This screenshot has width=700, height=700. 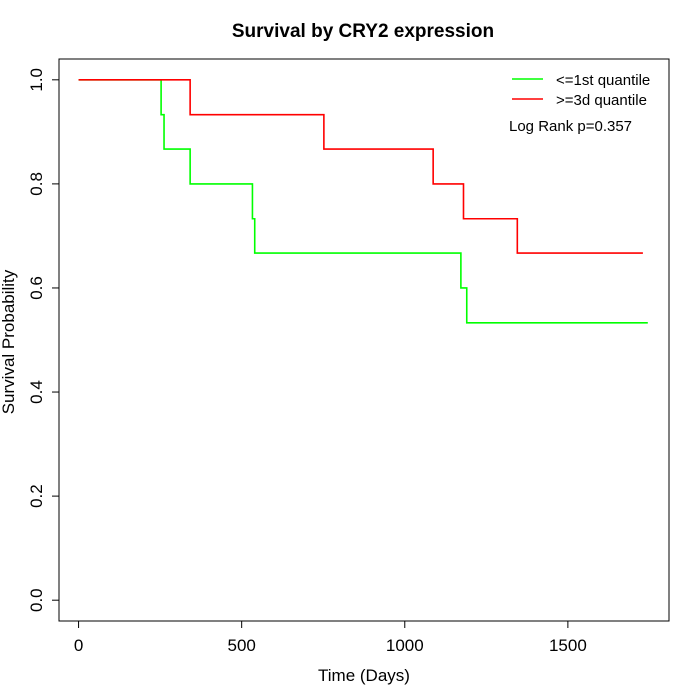 I want to click on legend-label-high: >=3d quantile, so click(x=601, y=100).